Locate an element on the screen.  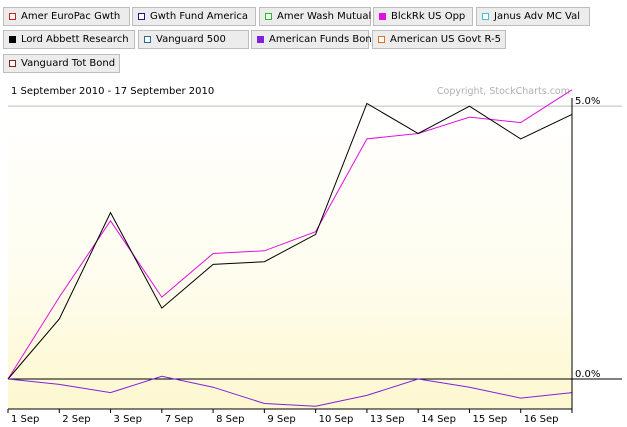
legend-label: Amer Wash Mutual is located at coordinates (324, 16).